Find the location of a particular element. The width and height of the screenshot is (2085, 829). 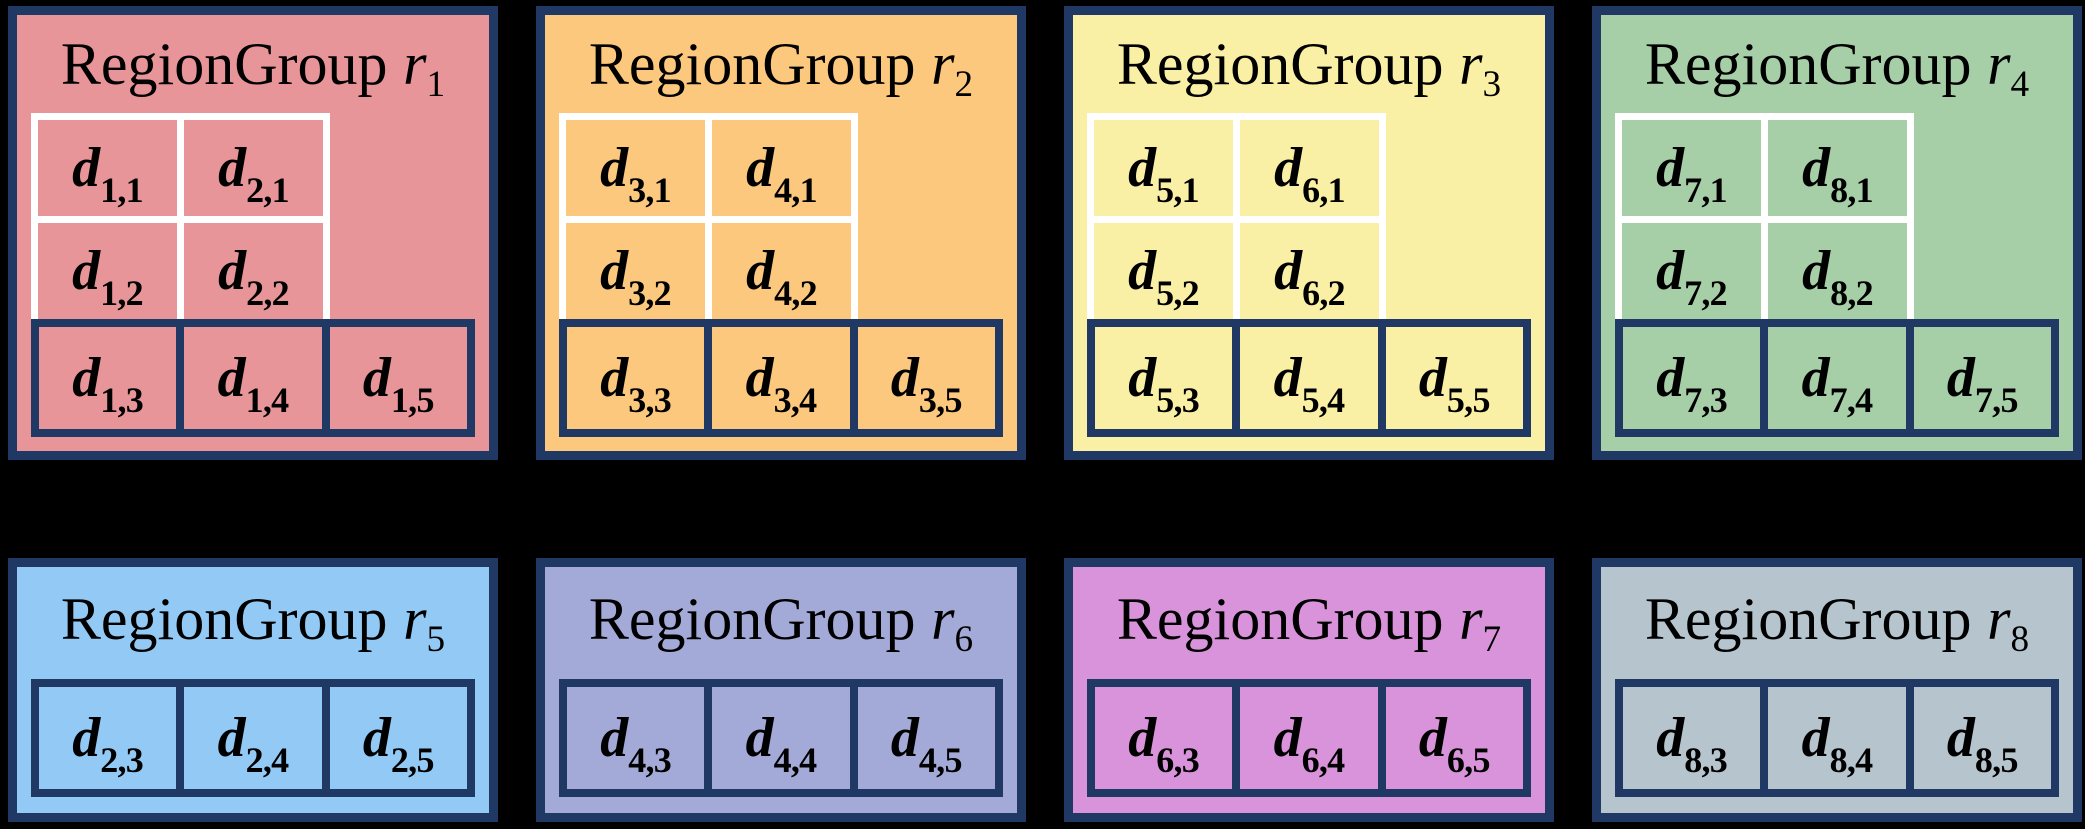

cell-subscript: 6,3 is located at coordinates (1178, 760).